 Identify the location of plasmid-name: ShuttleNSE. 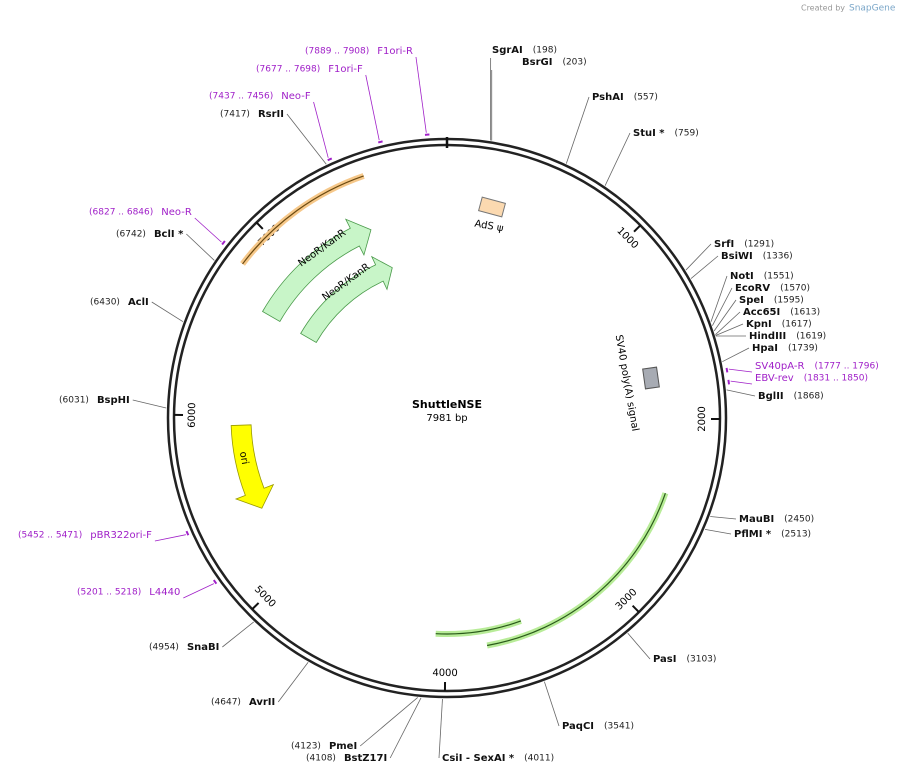
(447, 404).